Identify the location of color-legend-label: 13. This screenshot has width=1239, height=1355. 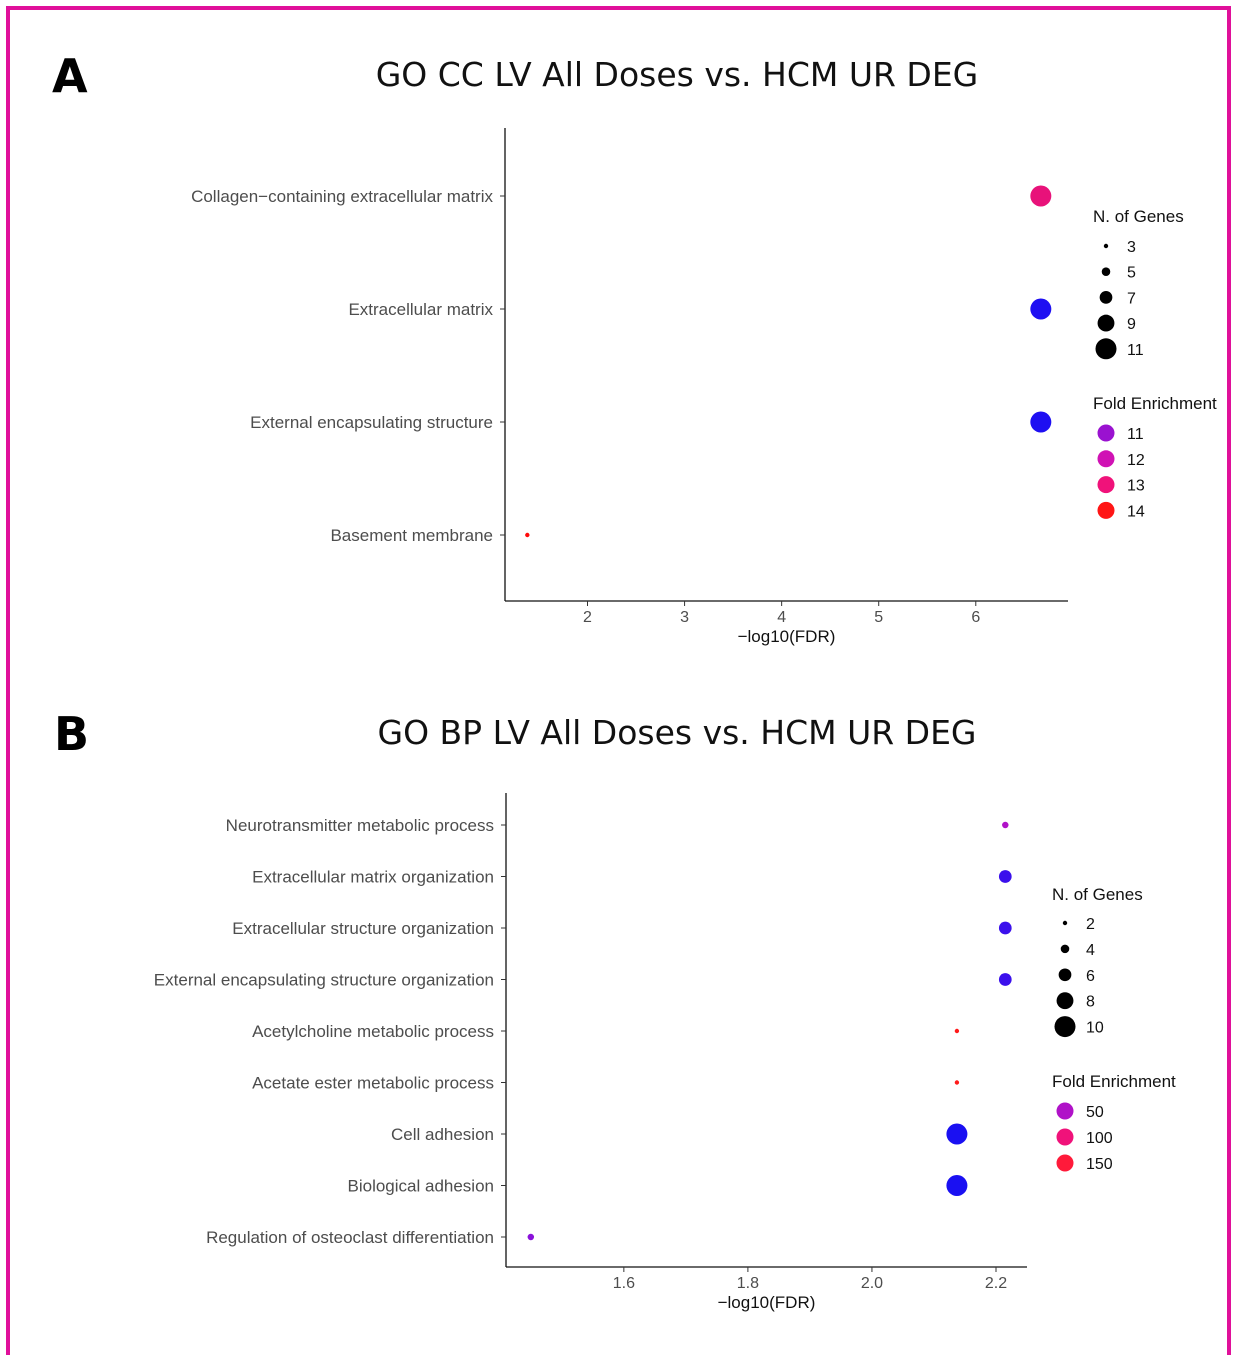
(1136, 486).